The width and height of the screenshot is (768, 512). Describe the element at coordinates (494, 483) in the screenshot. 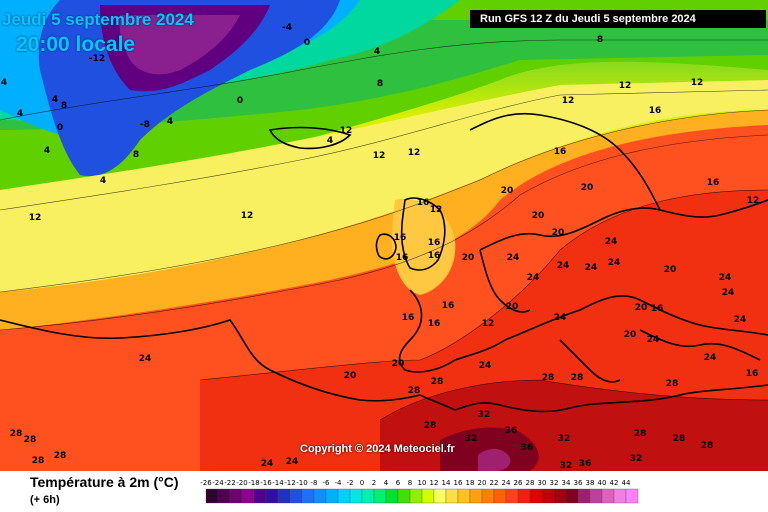

I see `legend-tick-label: 22` at that location.